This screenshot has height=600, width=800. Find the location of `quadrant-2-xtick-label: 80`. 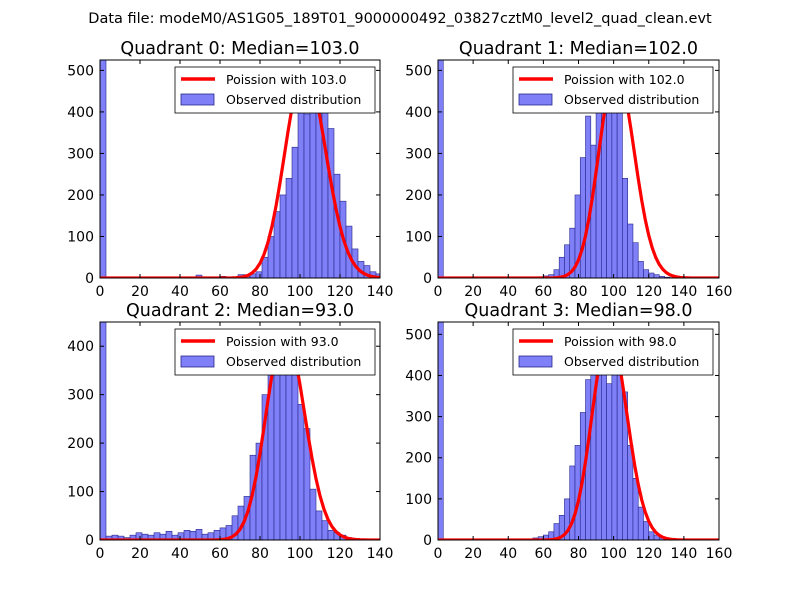

quadrant-2-xtick-label: 80 is located at coordinates (260, 554).